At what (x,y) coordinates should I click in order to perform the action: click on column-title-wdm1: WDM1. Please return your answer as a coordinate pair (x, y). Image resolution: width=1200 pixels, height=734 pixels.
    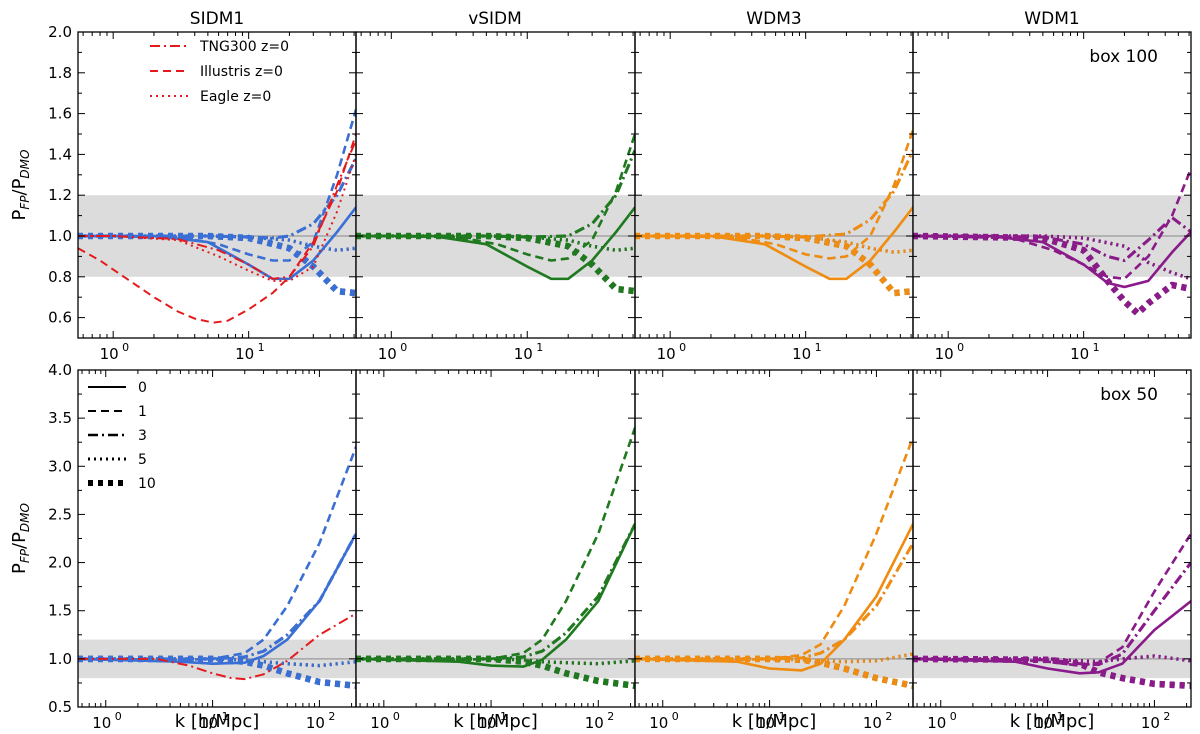
    Looking at the image, I should click on (1051, 19).